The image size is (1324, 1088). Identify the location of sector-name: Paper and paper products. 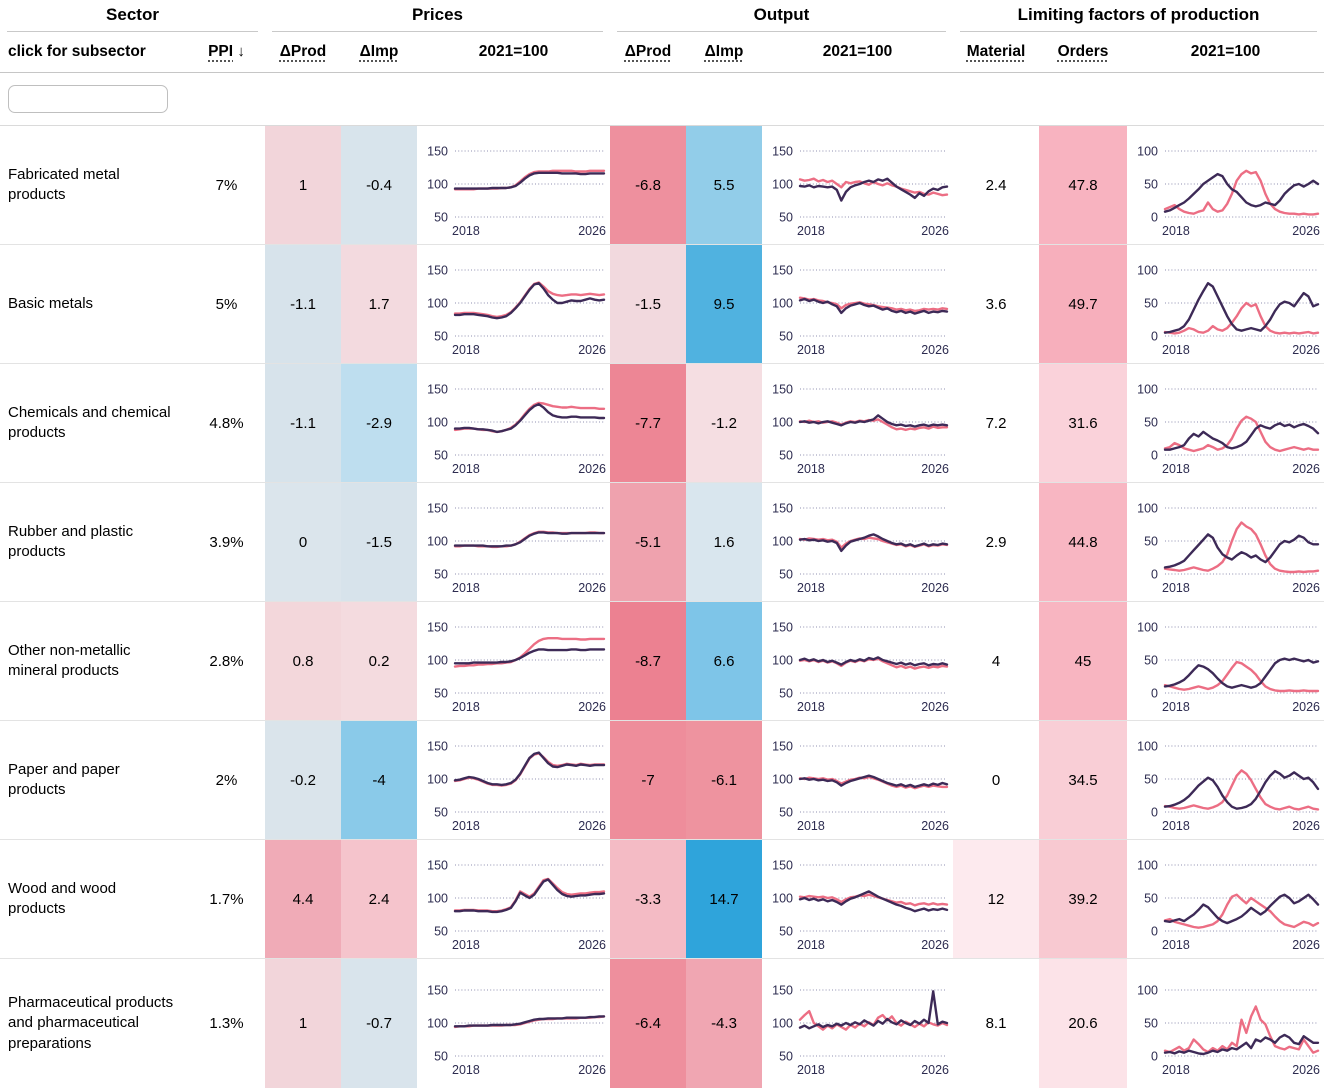
(64, 779).